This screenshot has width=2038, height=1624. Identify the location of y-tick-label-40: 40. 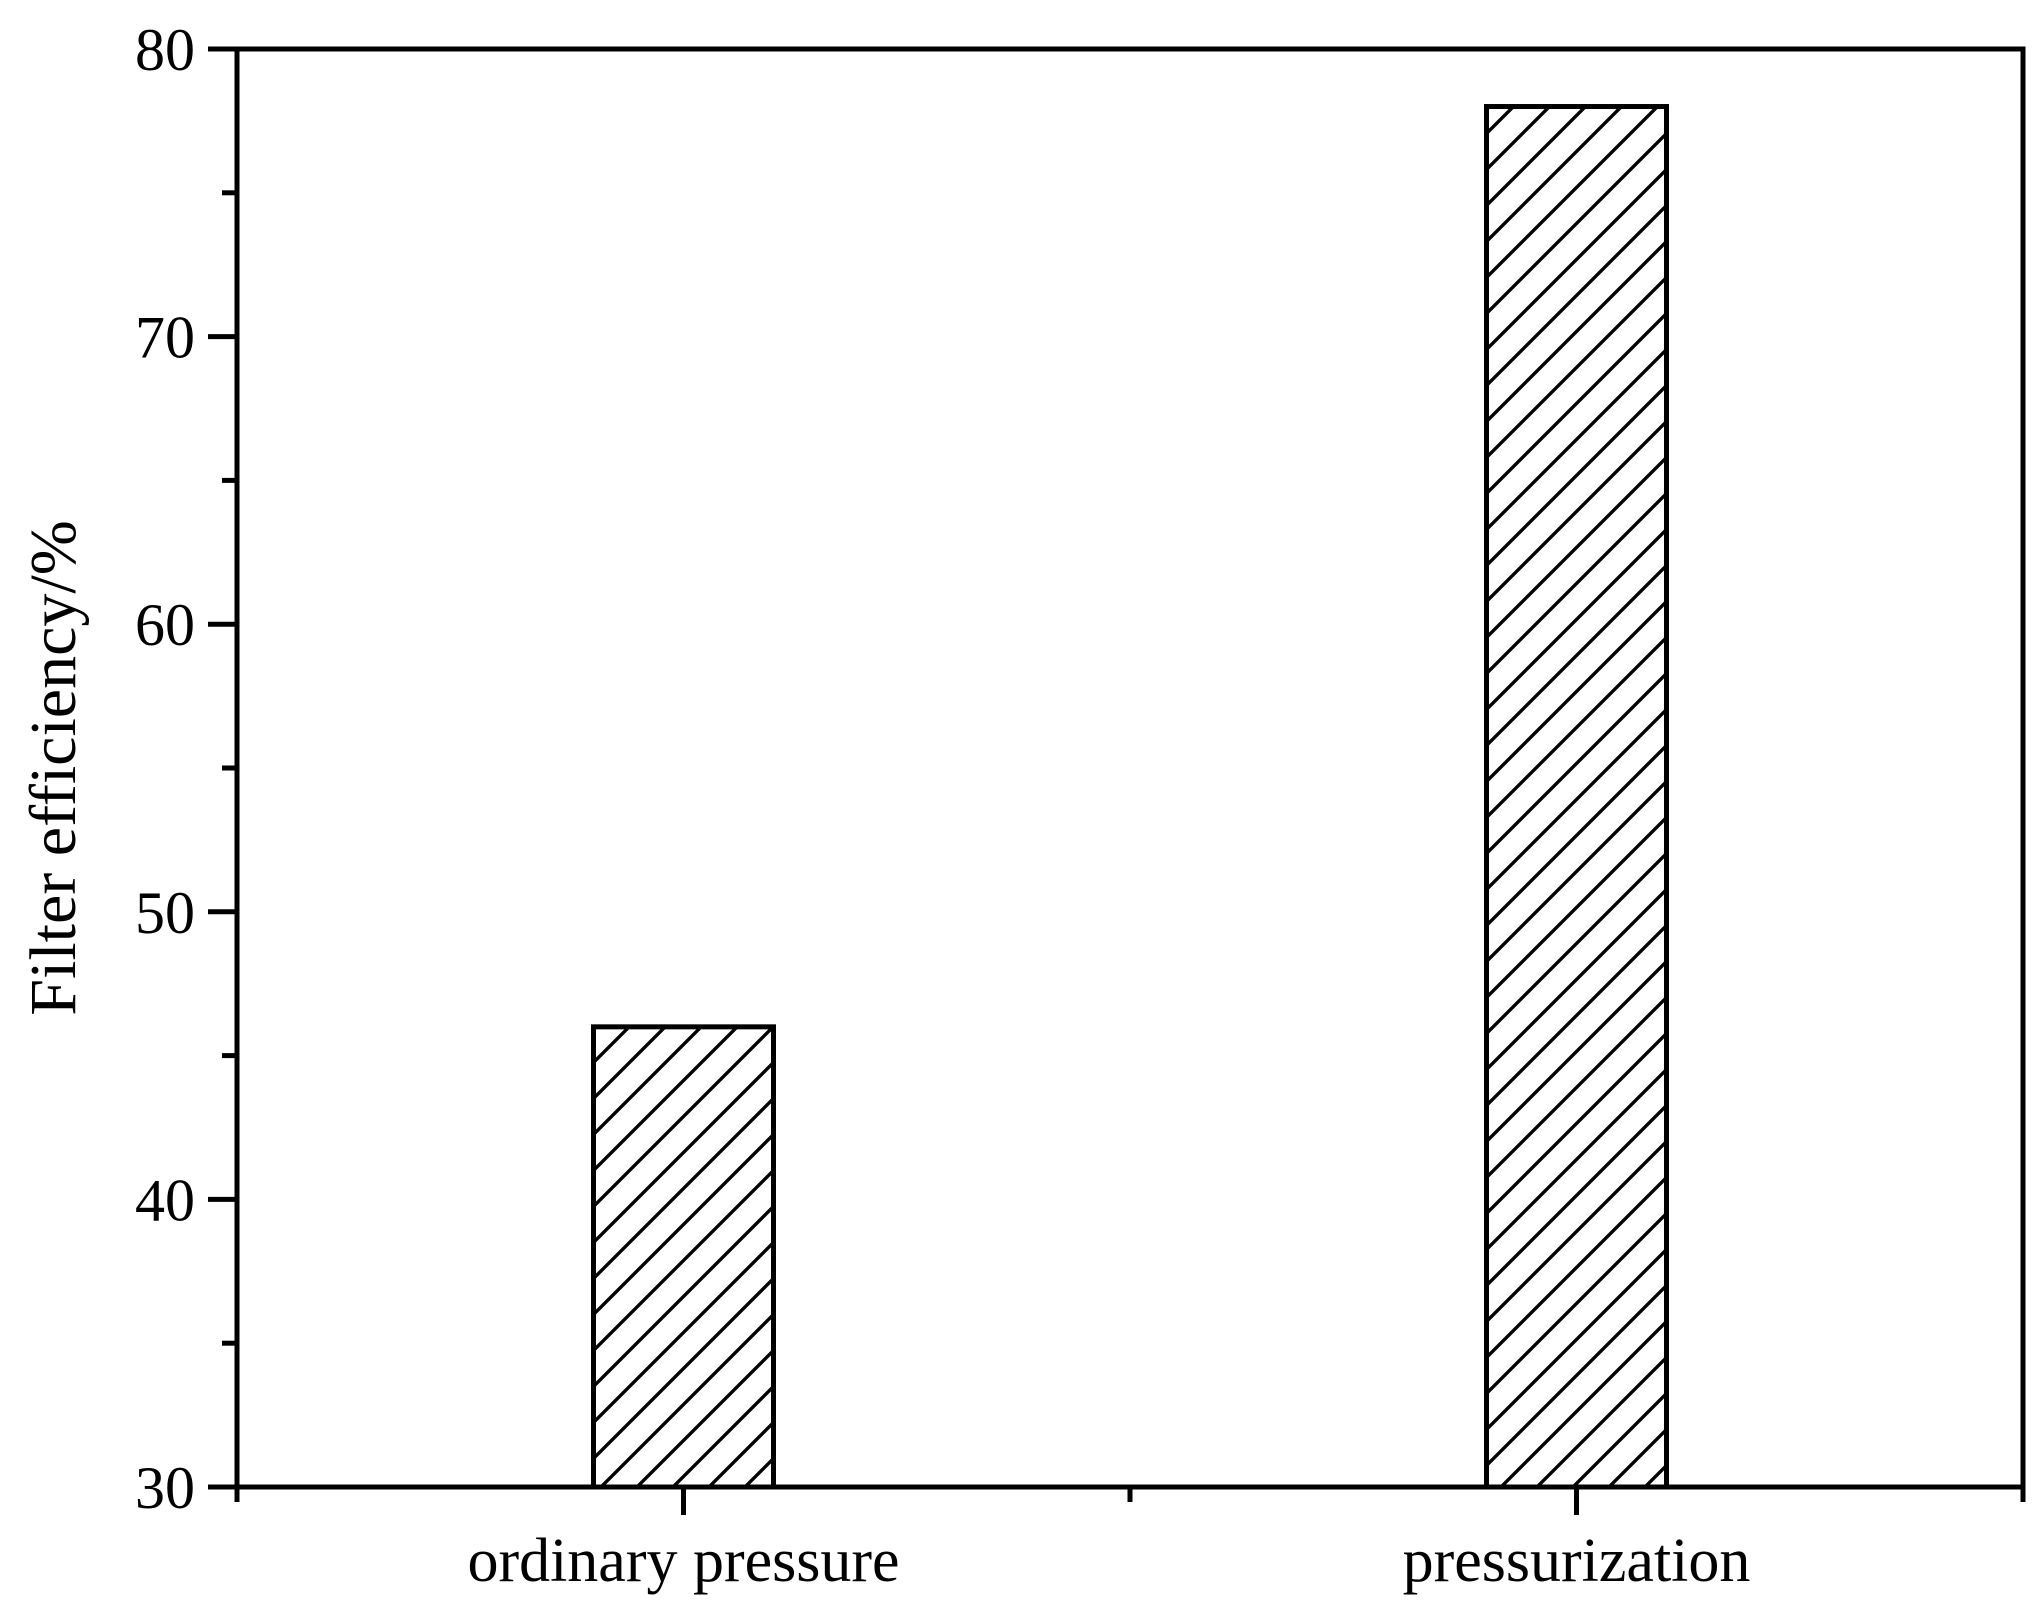
(165, 1200).